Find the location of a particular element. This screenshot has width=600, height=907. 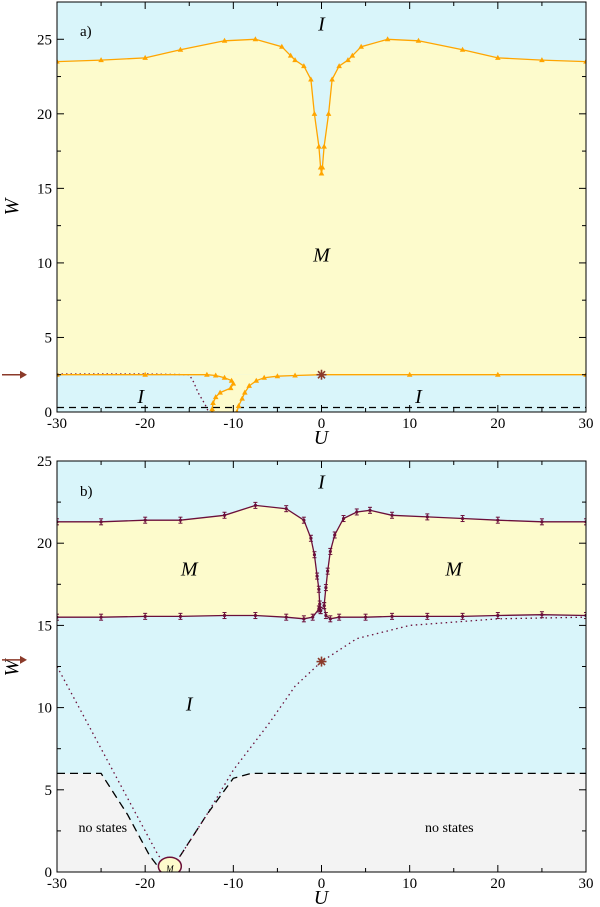

metal-pocket is located at coordinates (170, 864).